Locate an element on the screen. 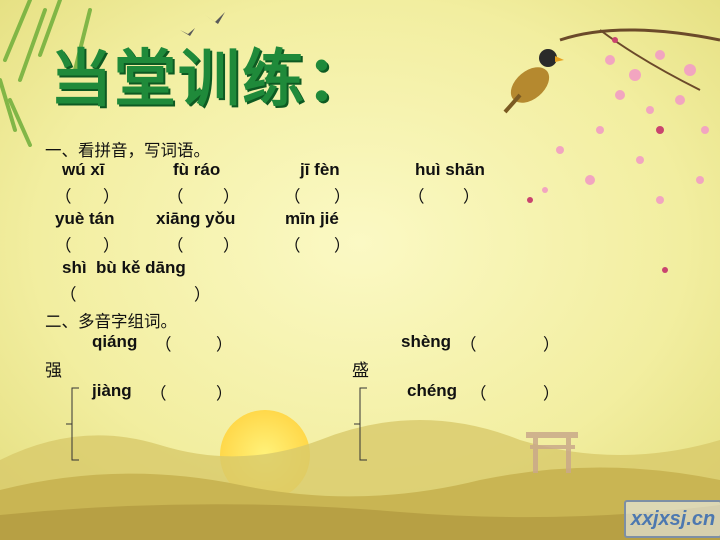 This screenshot has width=720, height=540. polyphone-jiang-pinyin: jiàng is located at coordinates (112, 390).